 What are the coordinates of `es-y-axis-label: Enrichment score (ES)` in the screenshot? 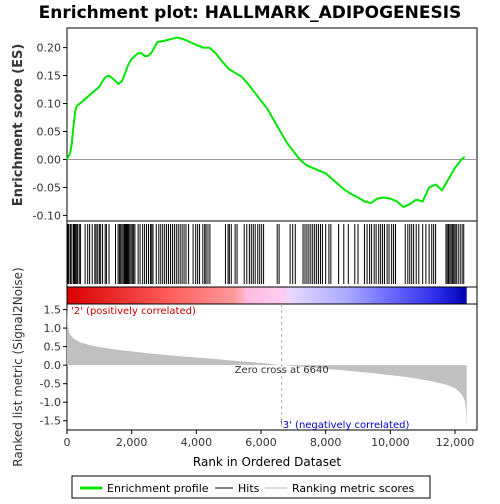 It's located at (18, 125).